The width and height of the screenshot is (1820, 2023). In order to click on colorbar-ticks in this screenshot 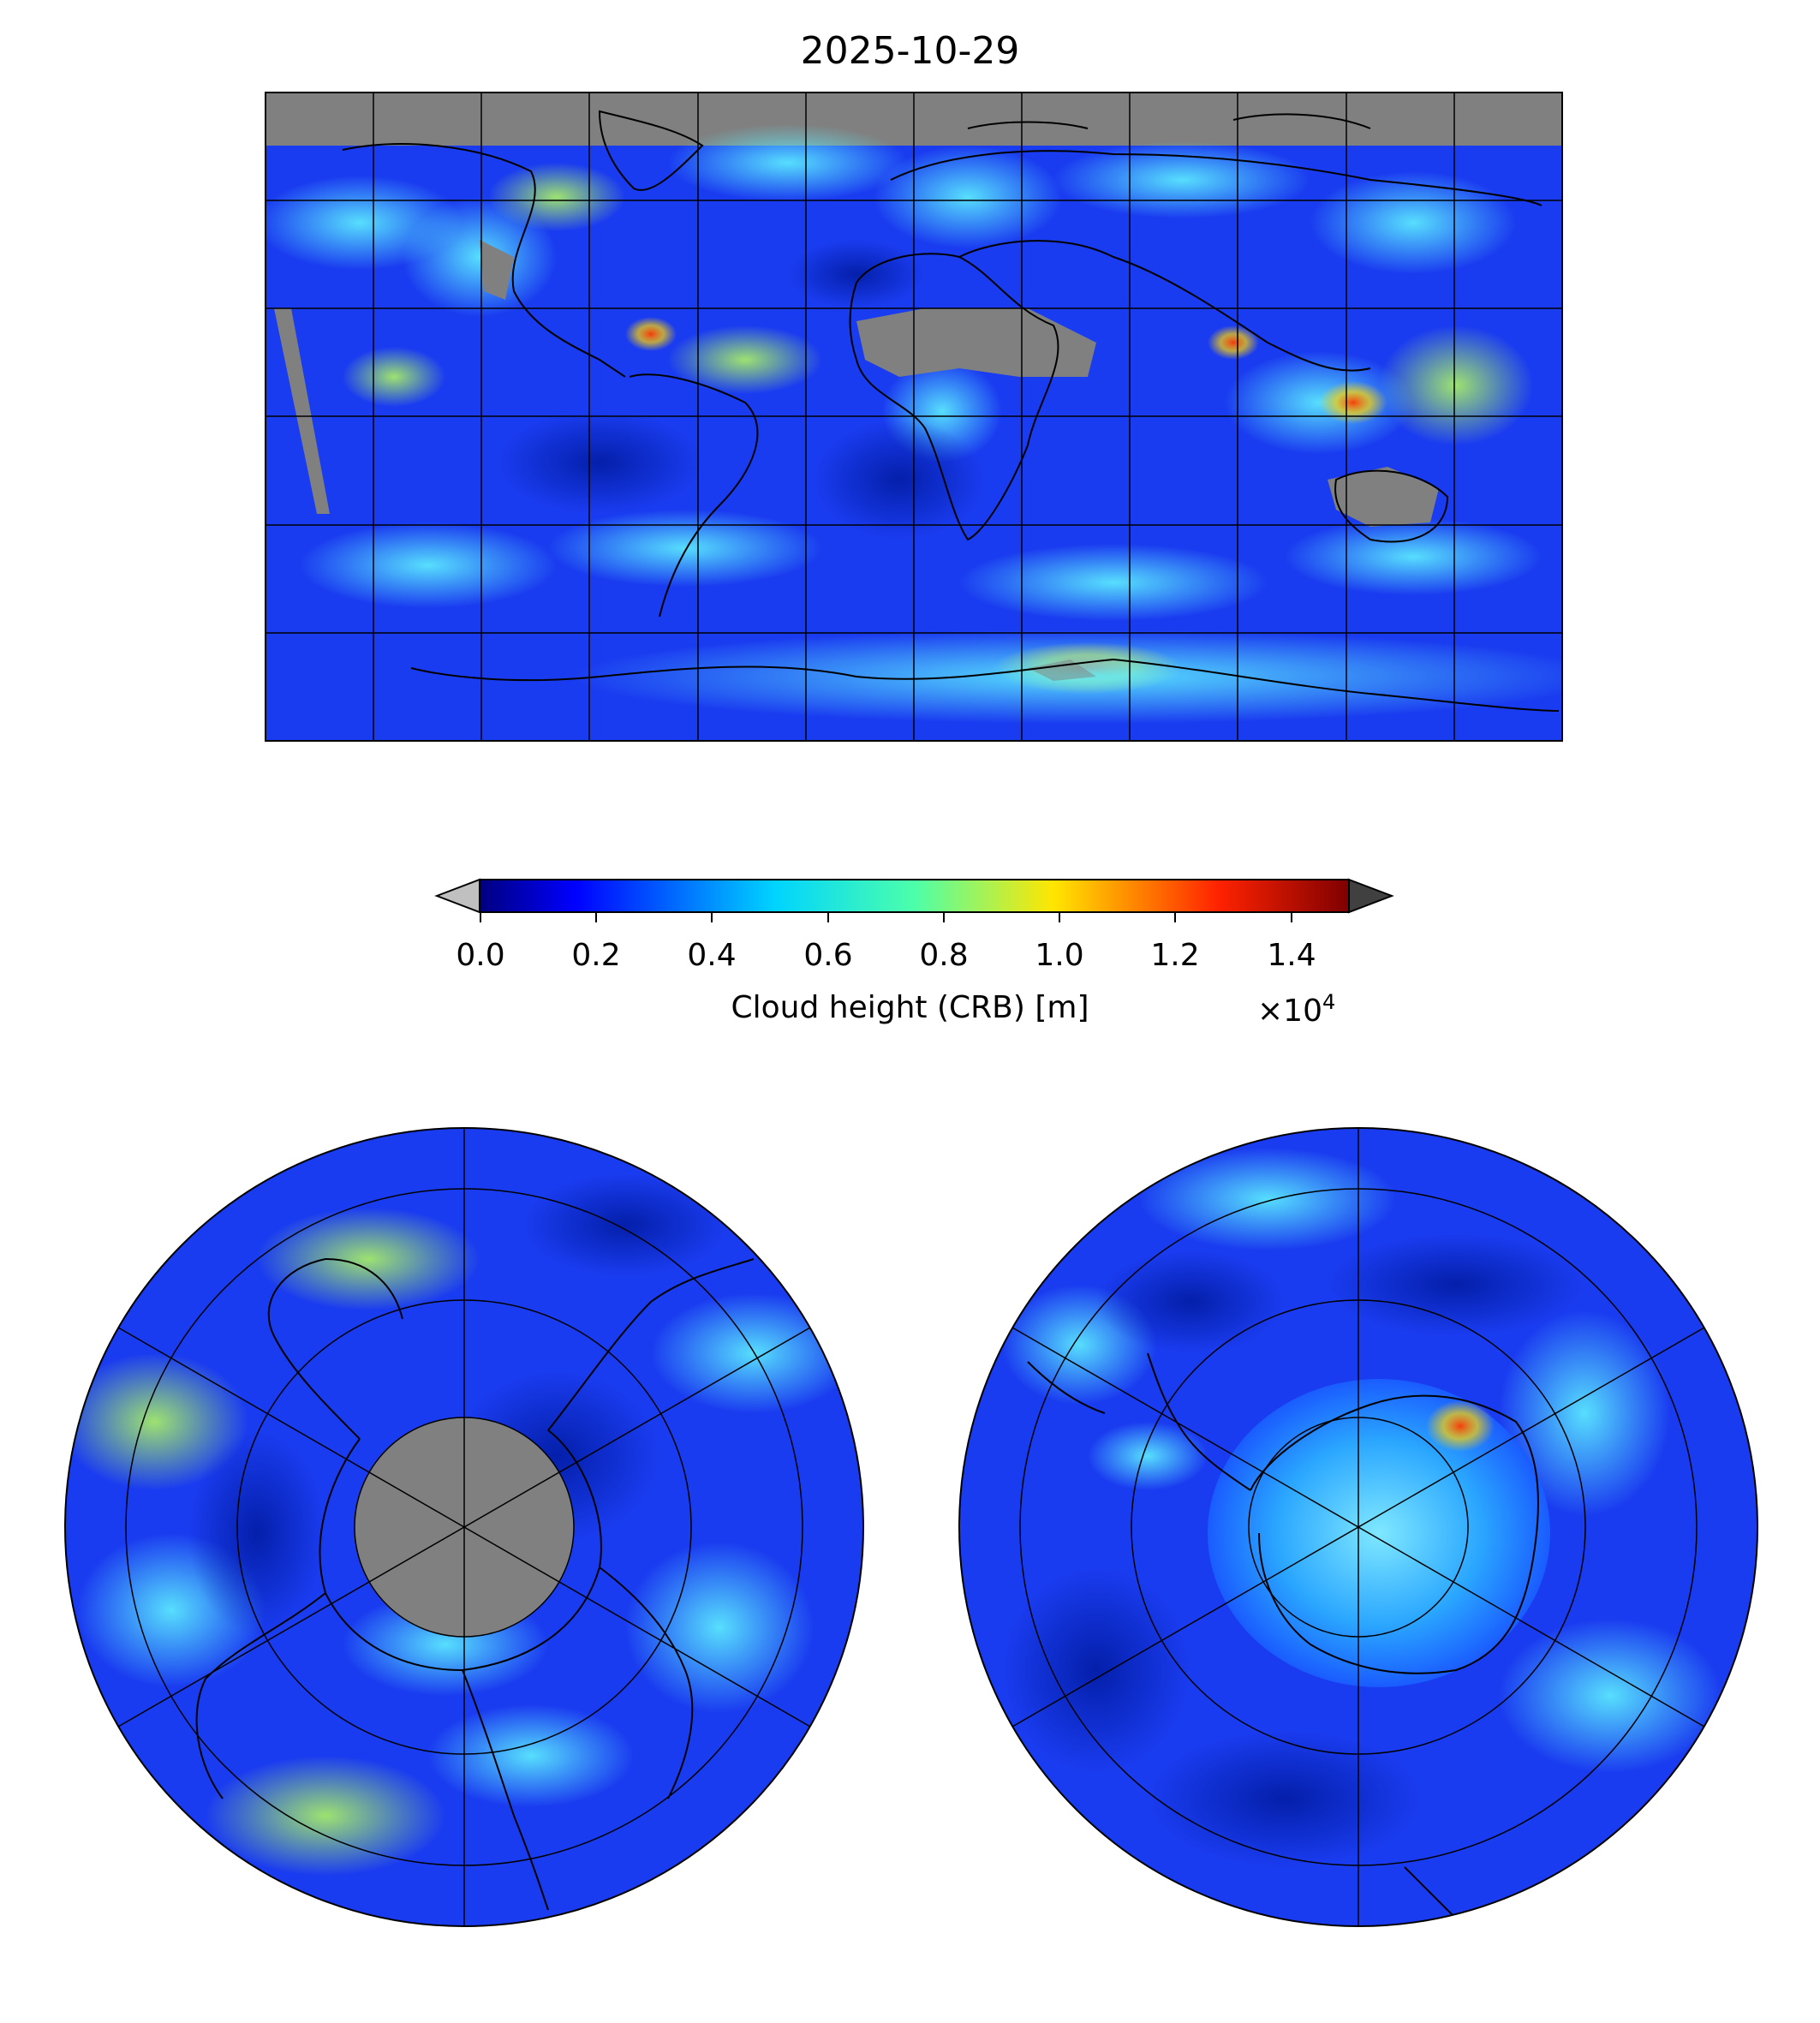, I will do `click(886, 917)`.